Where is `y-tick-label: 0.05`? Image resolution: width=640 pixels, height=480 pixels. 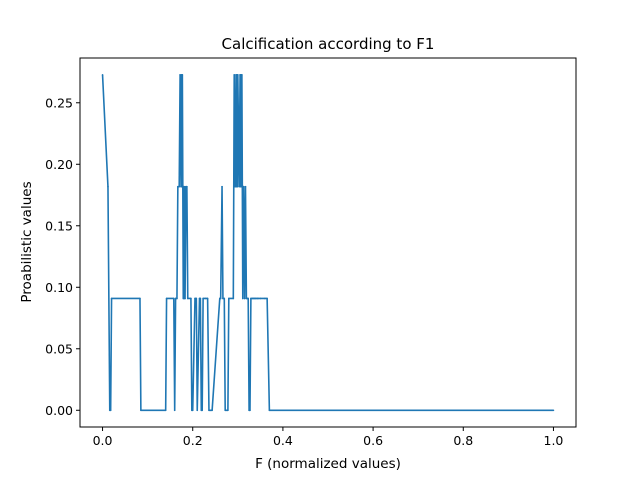 y-tick-label: 0.05 is located at coordinates (59, 348).